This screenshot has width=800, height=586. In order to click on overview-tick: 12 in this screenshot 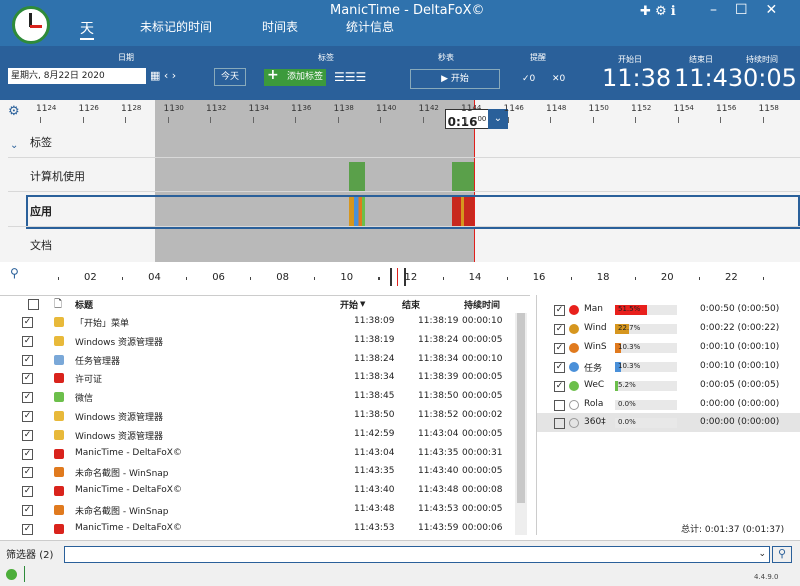, I will do `click(411, 277)`.